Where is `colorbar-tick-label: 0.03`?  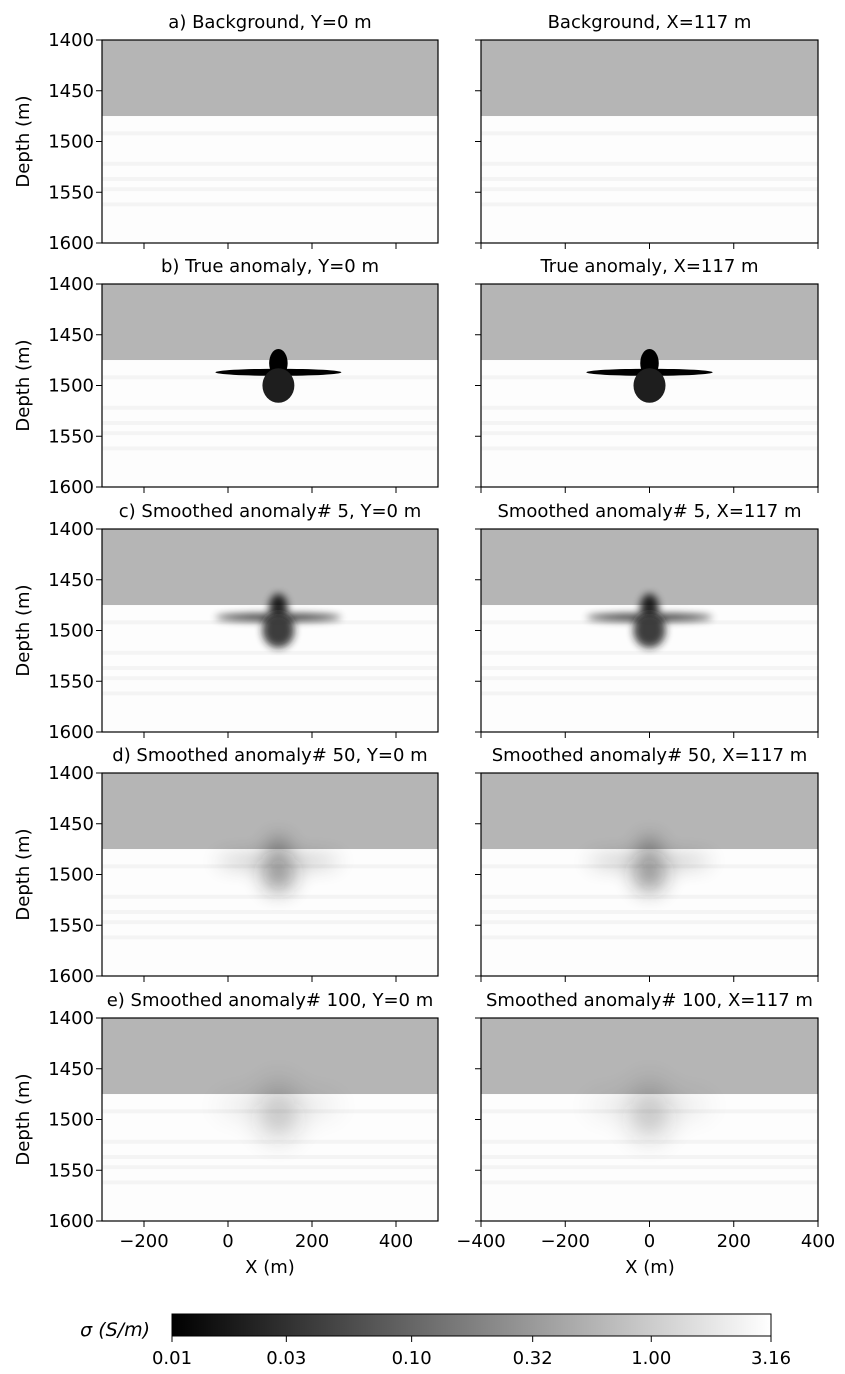
colorbar-tick-label: 0.03 is located at coordinates (286, 1358).